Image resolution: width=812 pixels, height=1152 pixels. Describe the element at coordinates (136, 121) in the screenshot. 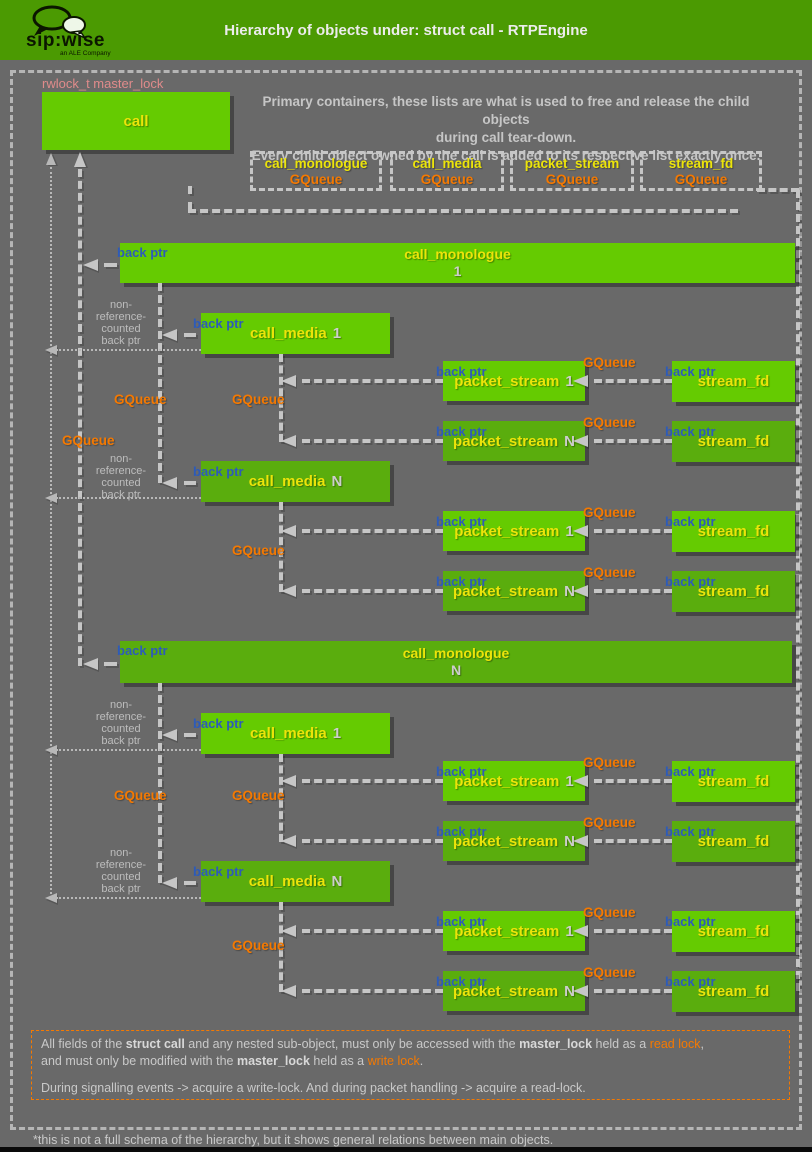

I see `node-call-label: call` at that location.